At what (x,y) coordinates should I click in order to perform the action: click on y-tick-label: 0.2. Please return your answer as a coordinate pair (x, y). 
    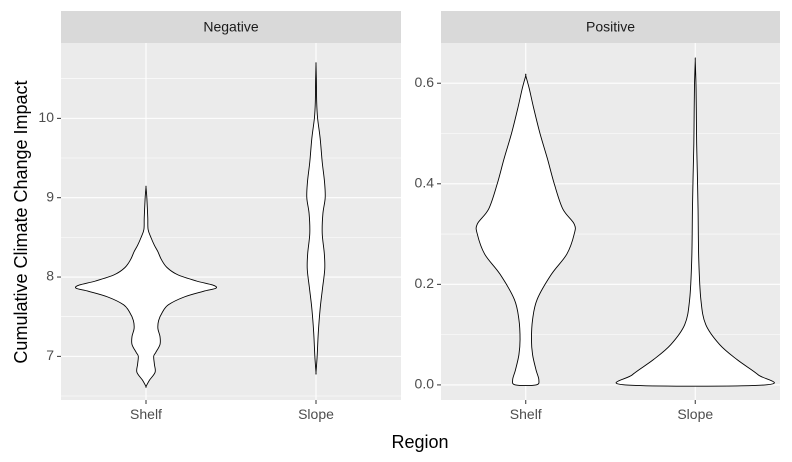
    Looking at the image, I should click on (425, 283).